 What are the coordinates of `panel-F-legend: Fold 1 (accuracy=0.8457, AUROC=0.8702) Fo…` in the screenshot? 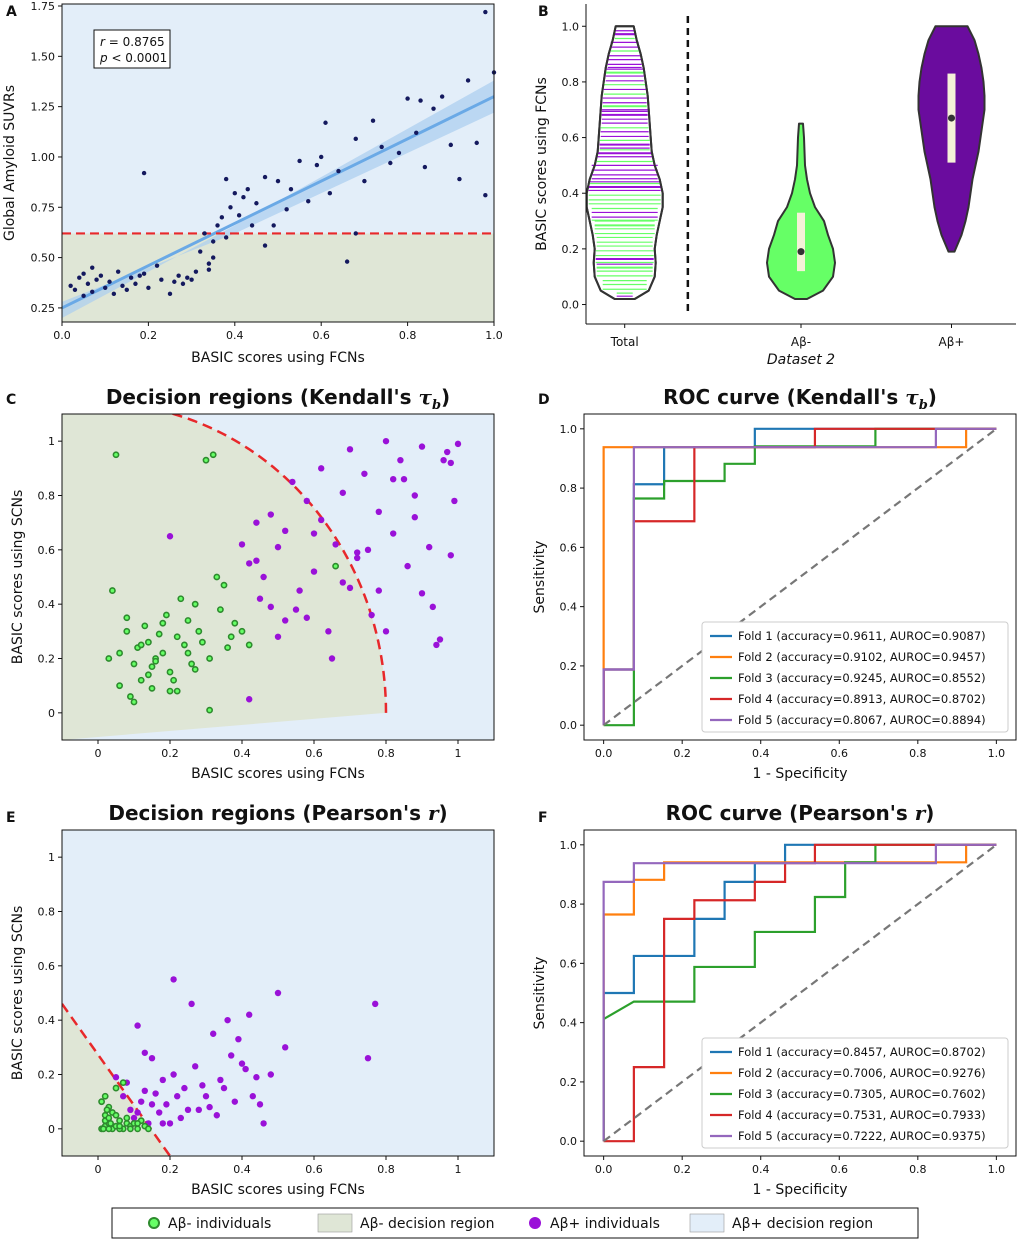 It's located at (855, 1093).